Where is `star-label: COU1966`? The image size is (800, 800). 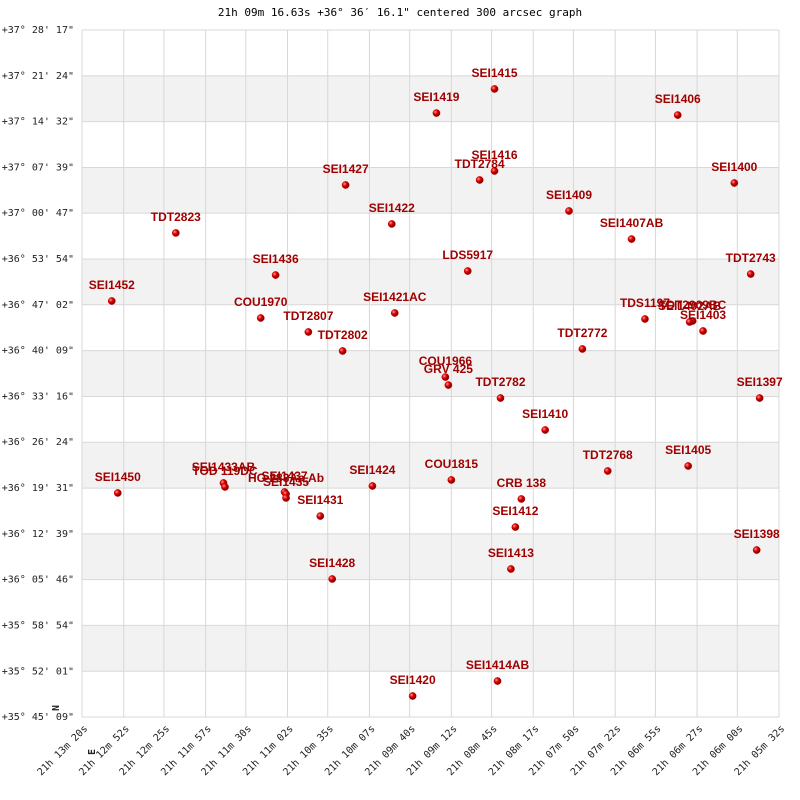
star-label: COU1966 is located at coordinates (446, 361).